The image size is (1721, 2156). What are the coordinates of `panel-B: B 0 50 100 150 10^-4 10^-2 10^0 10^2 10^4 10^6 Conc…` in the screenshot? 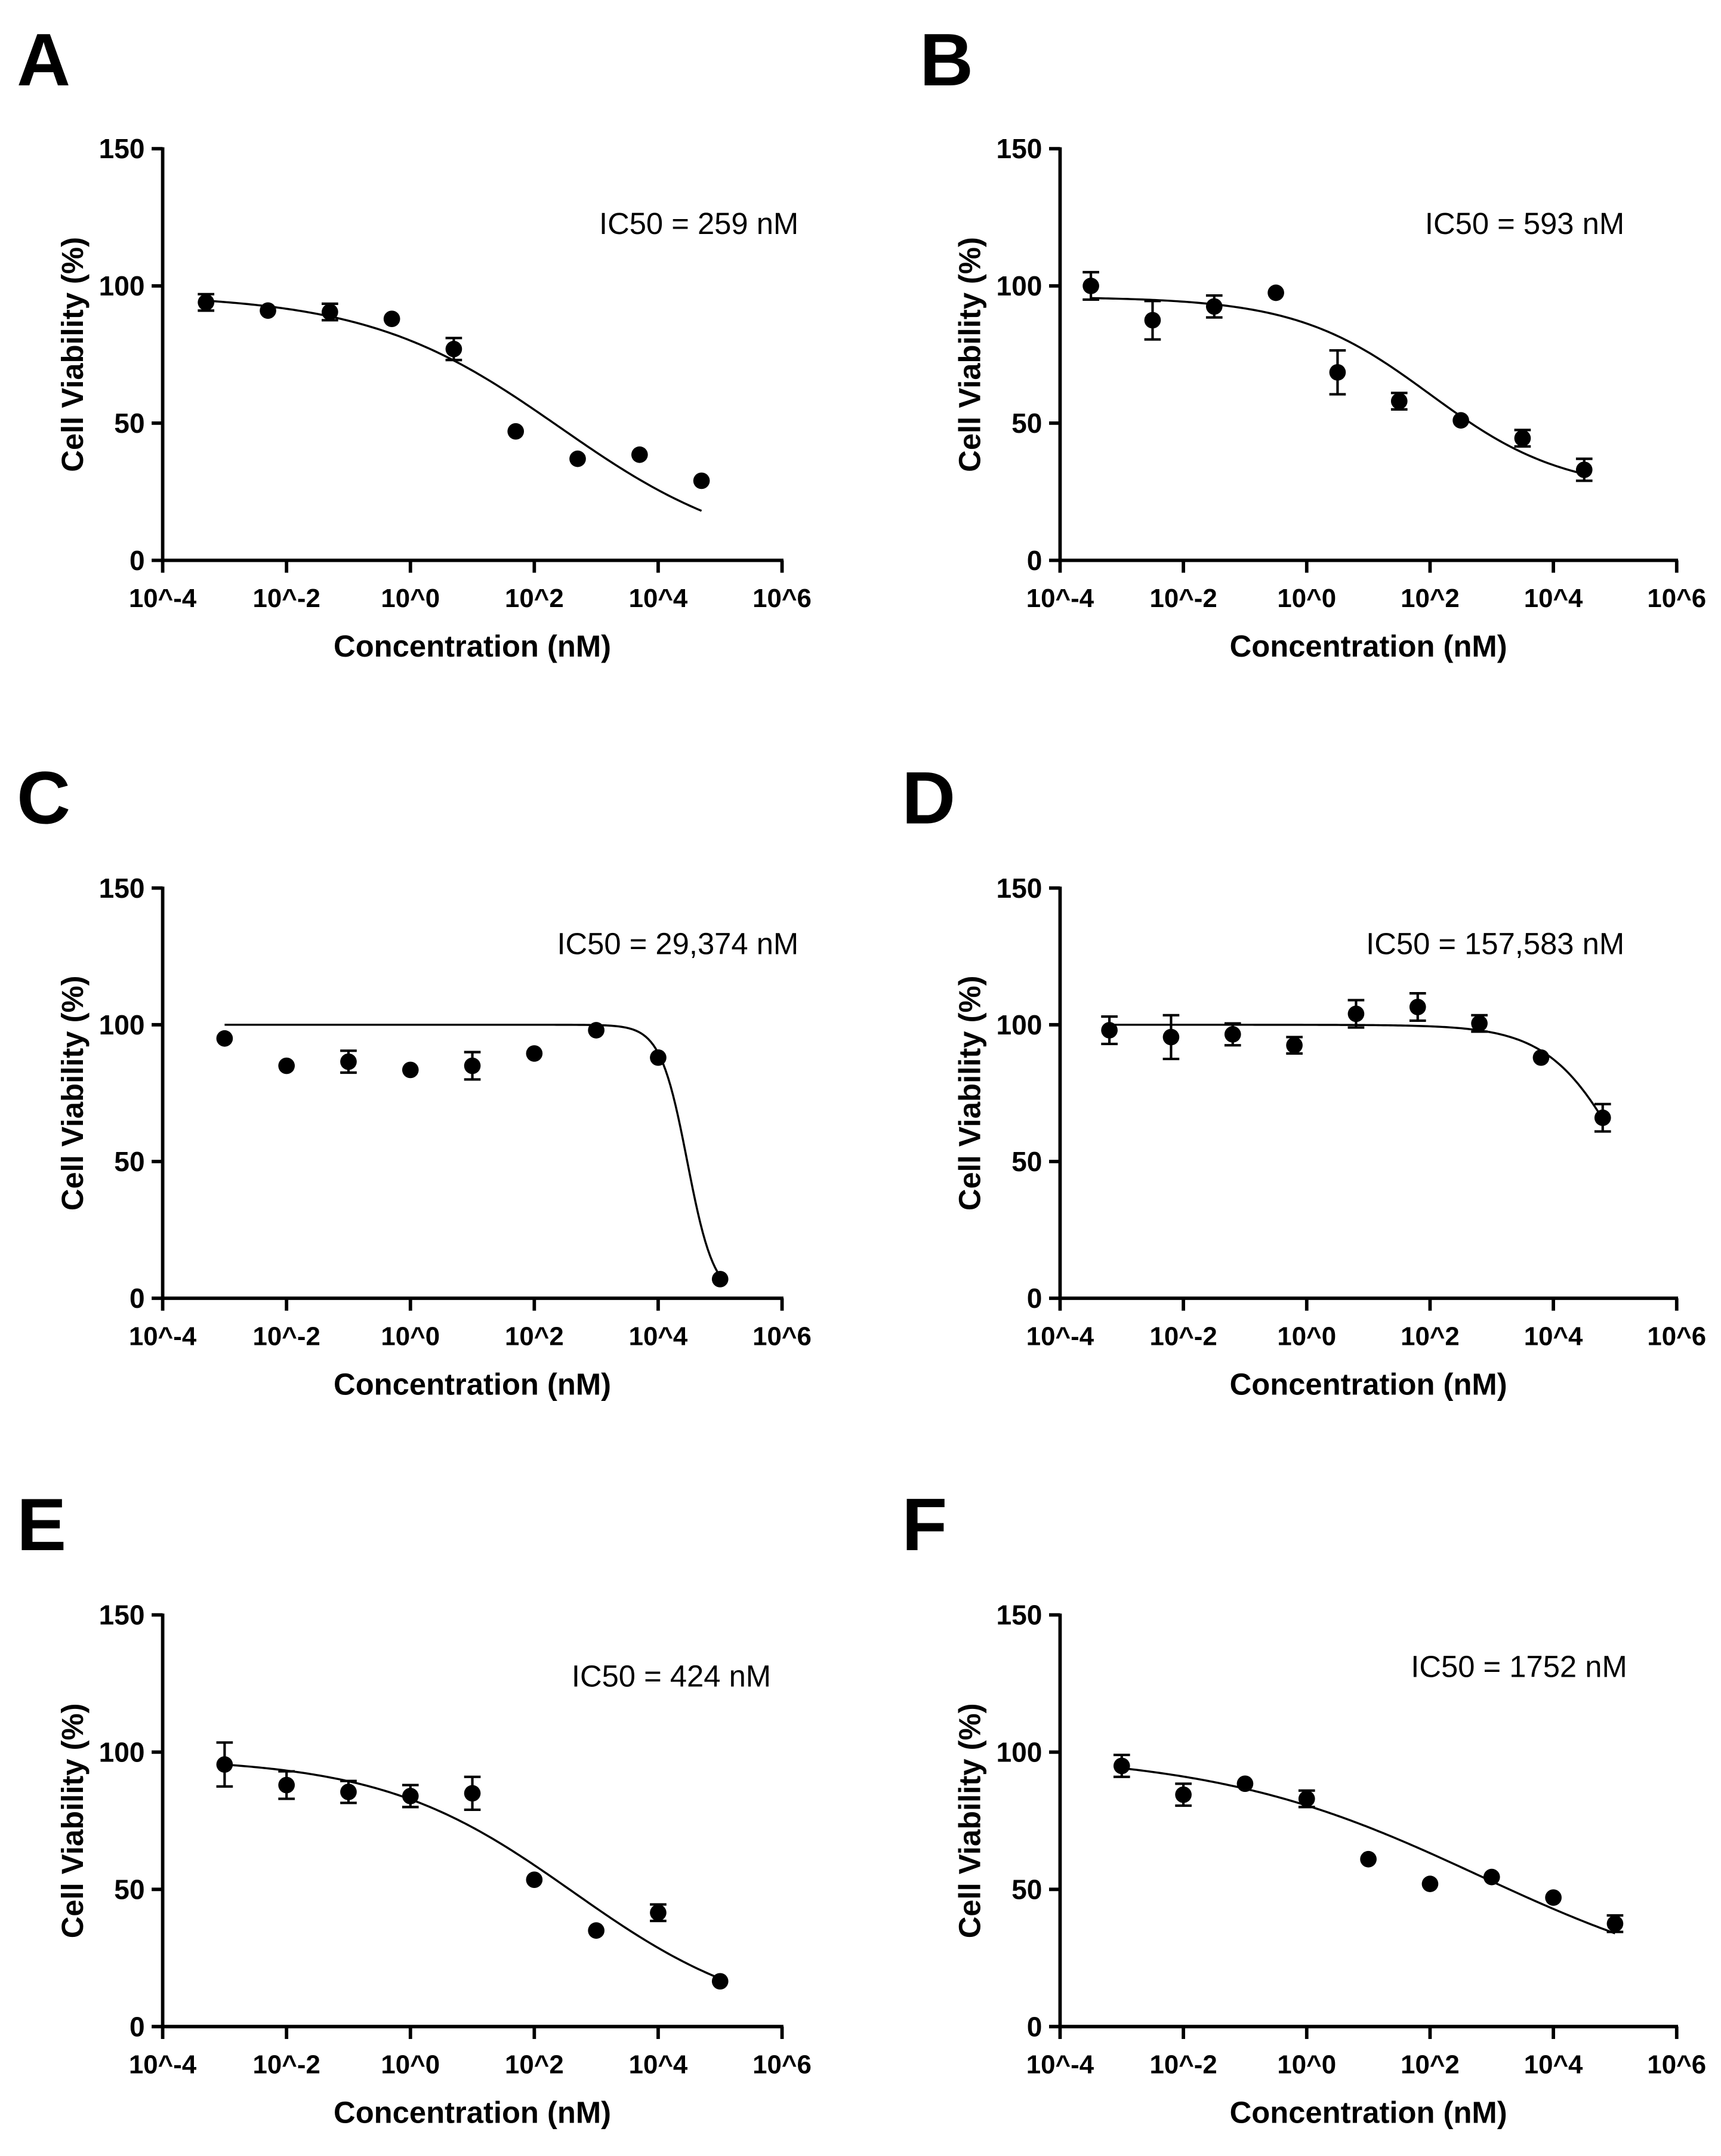 It's located at (1313, 341).